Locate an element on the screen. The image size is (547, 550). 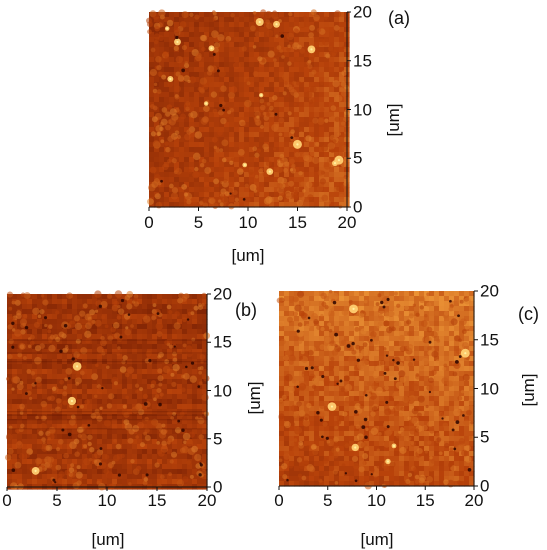
x-tick-label-a: 0 is located at coordinates (149, 222).